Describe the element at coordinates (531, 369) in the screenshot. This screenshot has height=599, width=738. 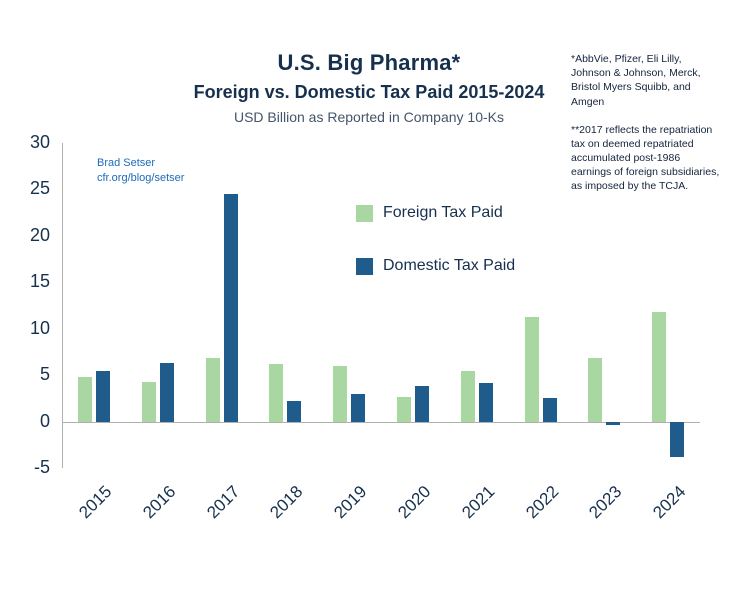
I see `bar-foreign-2022` at that location.